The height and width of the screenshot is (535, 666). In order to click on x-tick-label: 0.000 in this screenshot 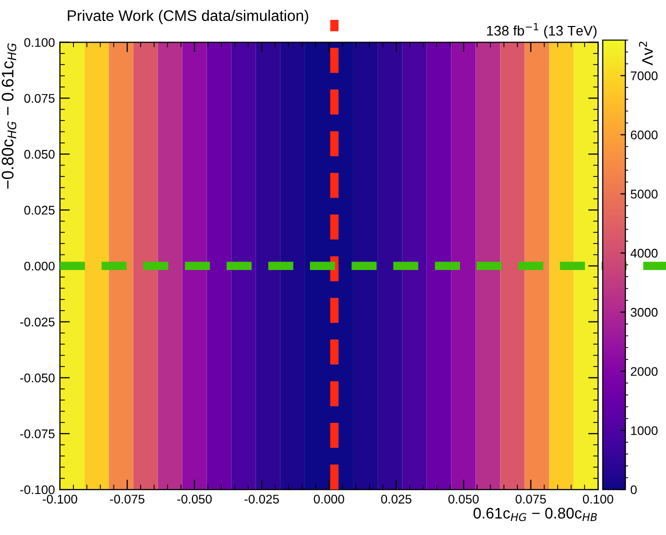, I will do `click(329, 499)`.